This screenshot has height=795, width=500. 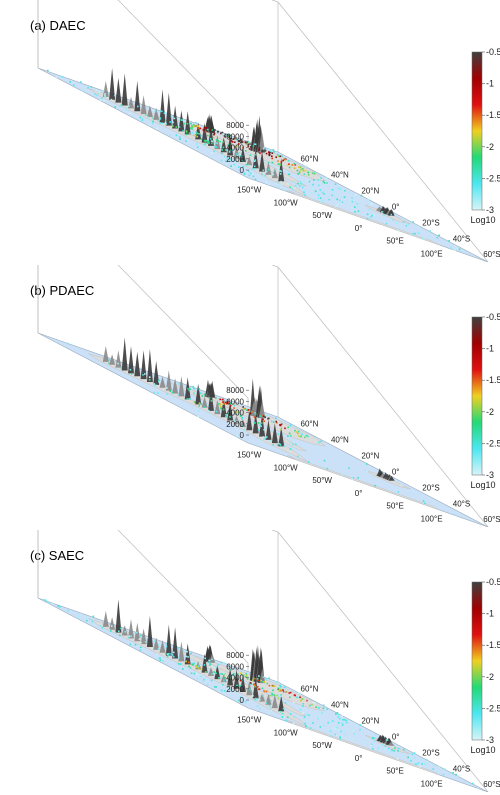 What do you see at coordinates (394, 771) in the screenshot?
I see `lon-tick-label: 50°E` at bounding box center [394, 771].